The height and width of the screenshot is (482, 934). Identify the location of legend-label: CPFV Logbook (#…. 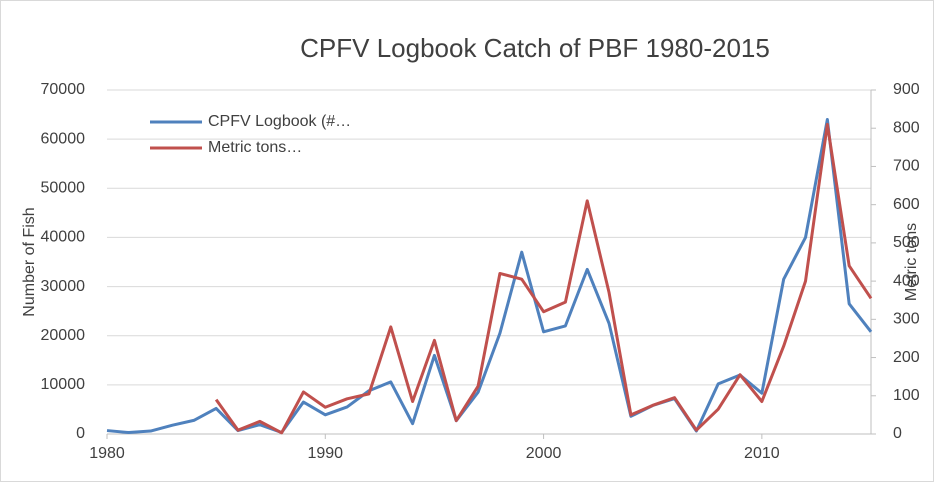
(279, 121).